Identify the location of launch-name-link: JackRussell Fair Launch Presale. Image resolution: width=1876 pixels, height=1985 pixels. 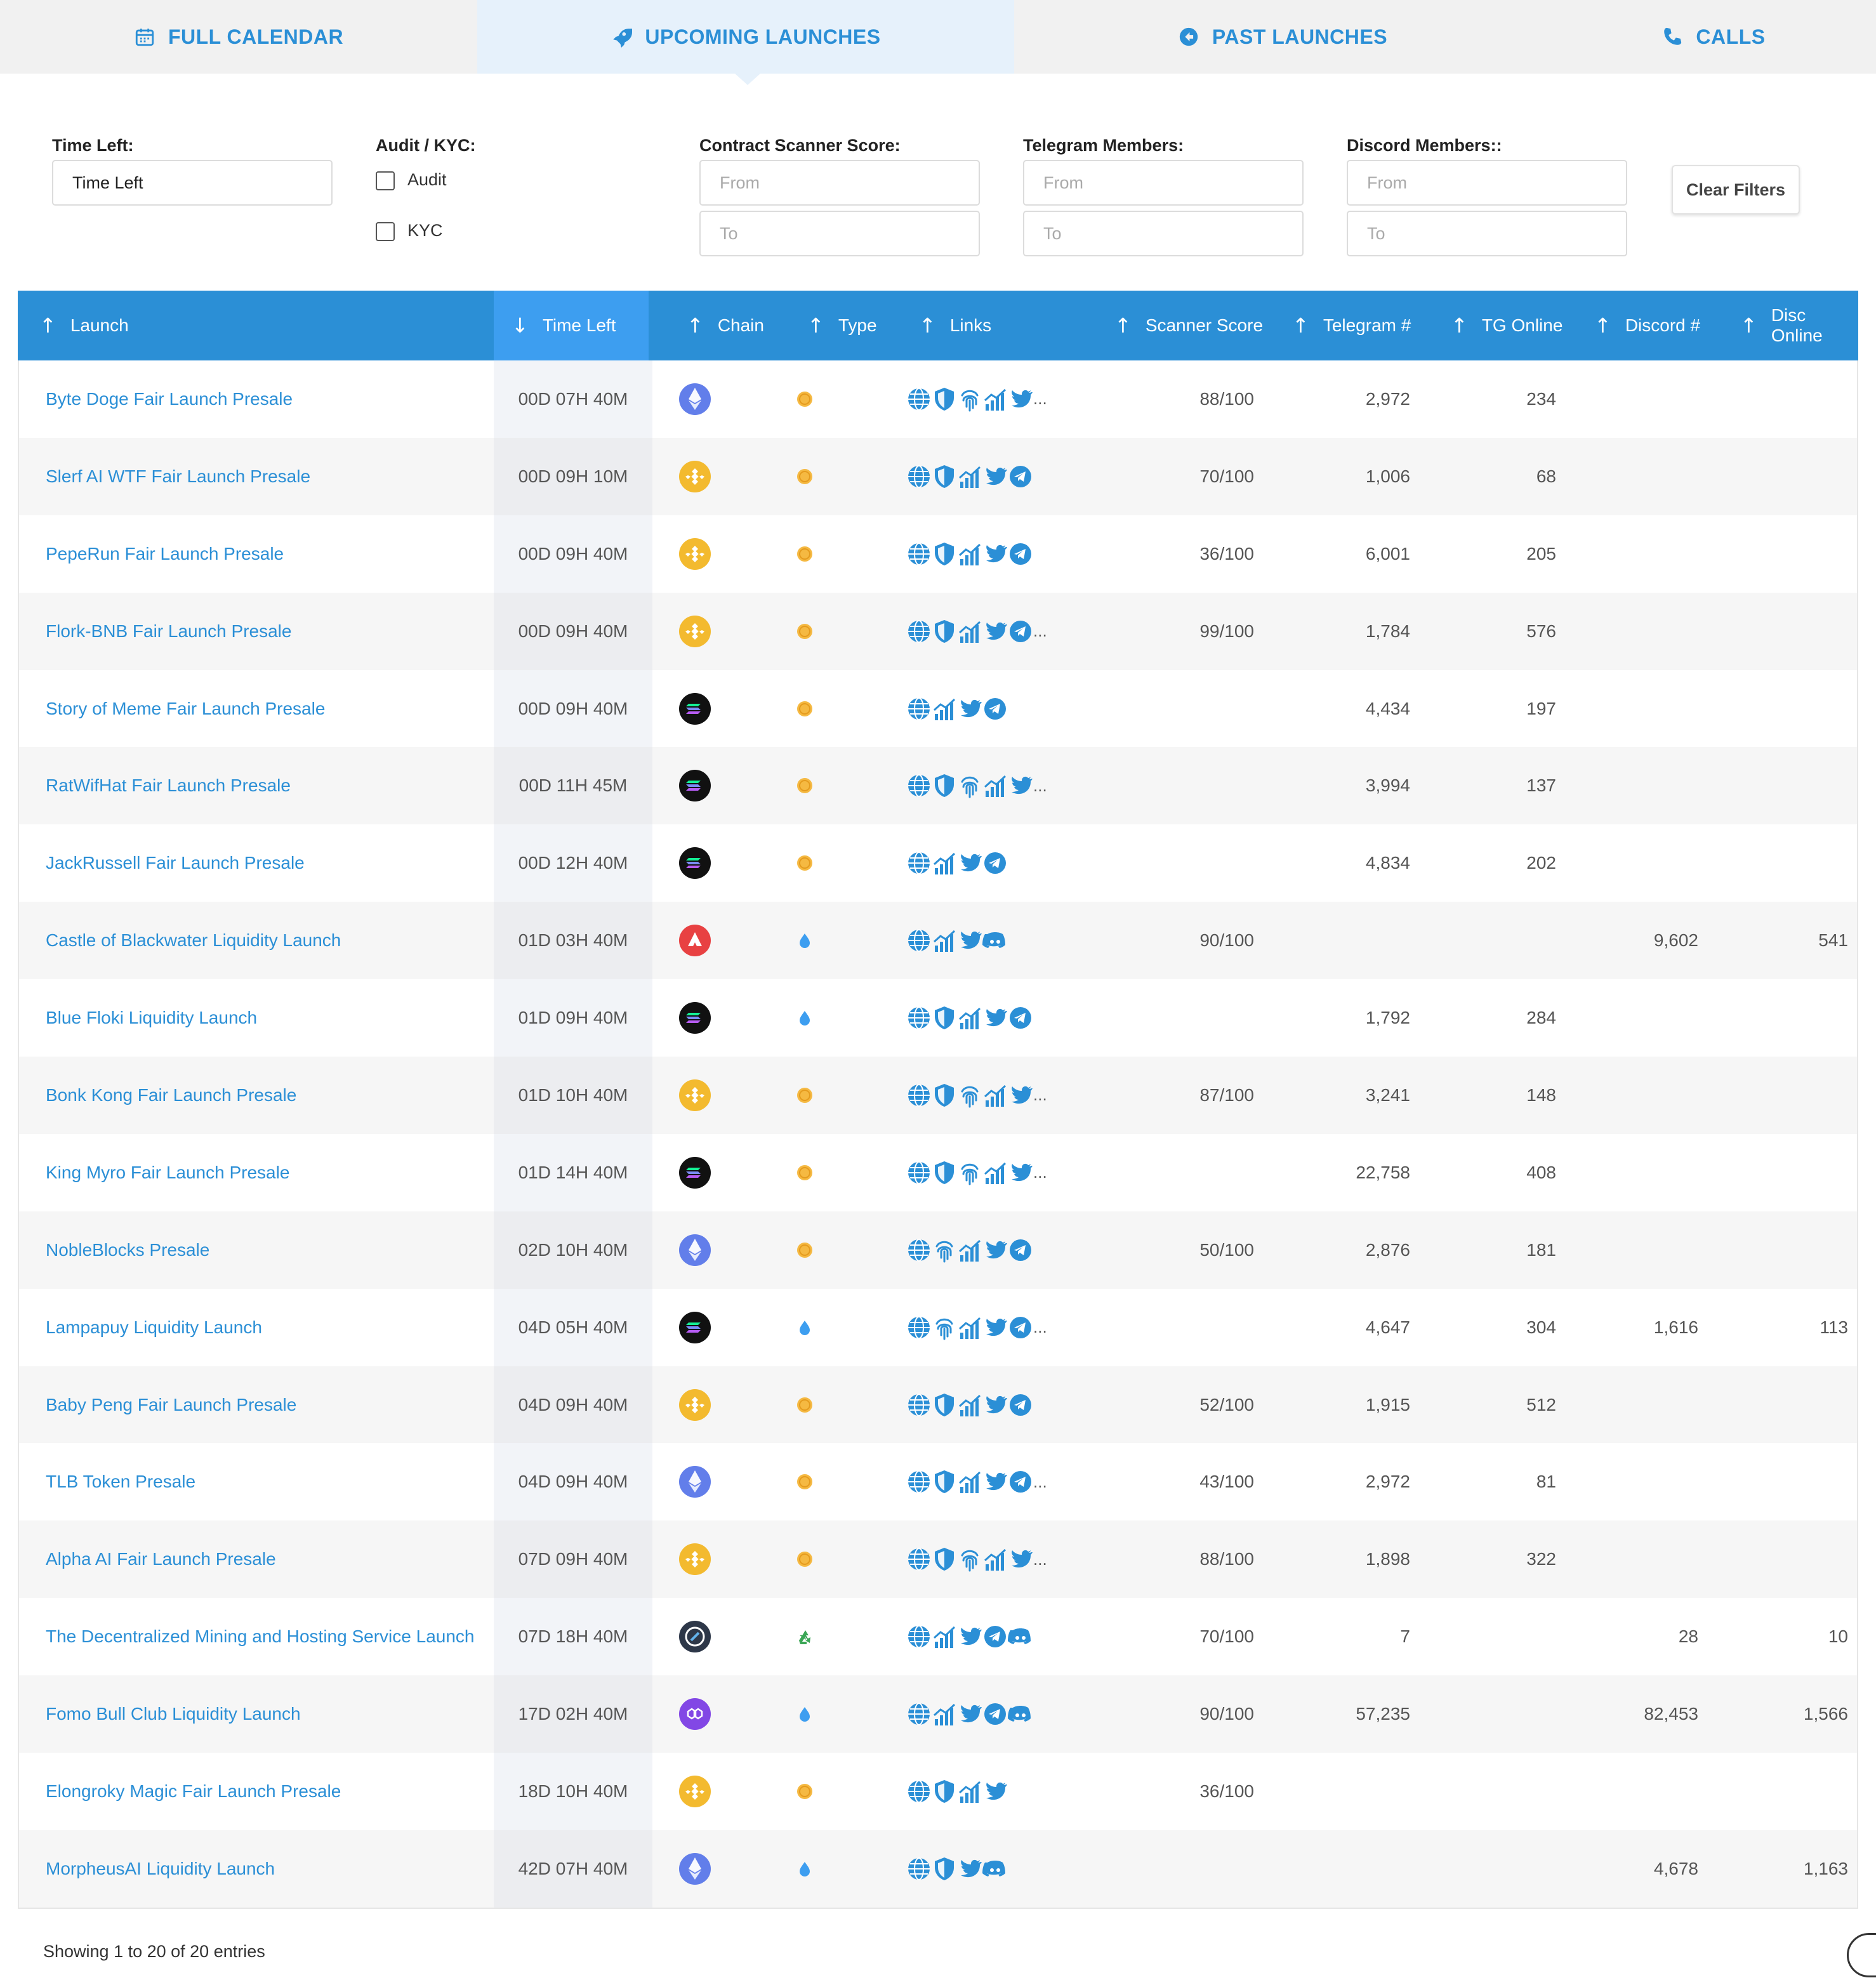
(176, 863).